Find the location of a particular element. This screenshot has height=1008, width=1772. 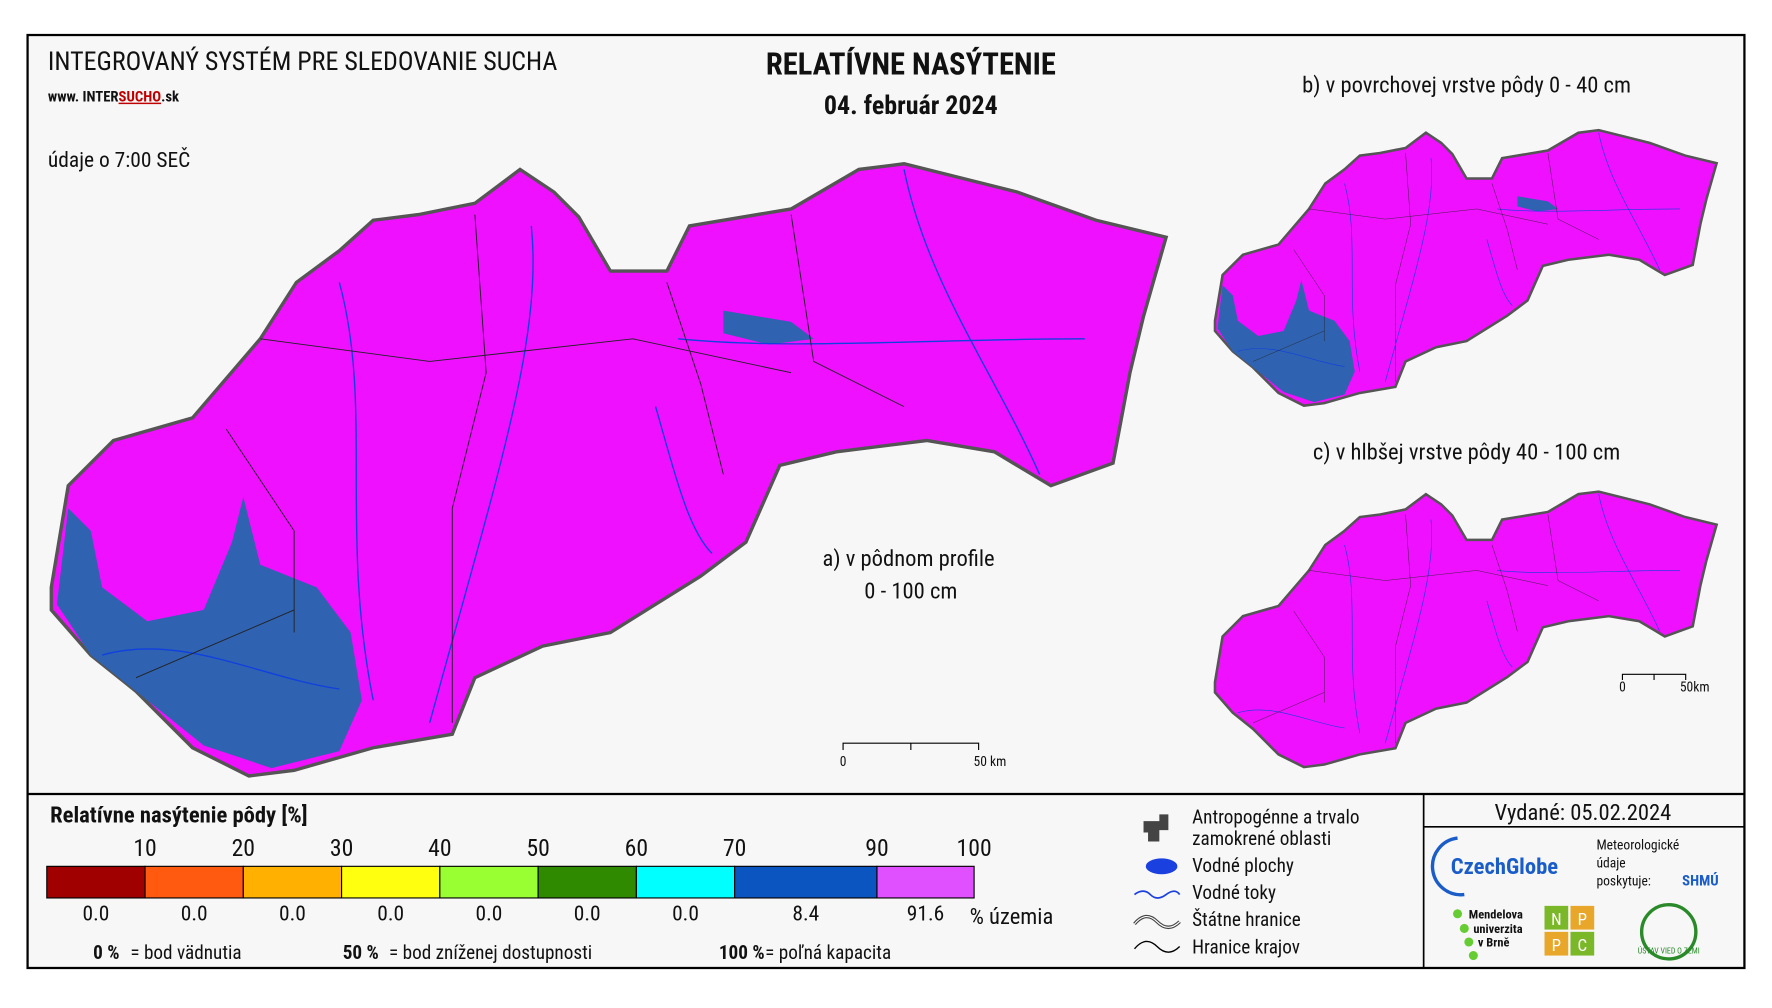

map-label: a) v pôdnom profile is located at coordinates (909, 558).